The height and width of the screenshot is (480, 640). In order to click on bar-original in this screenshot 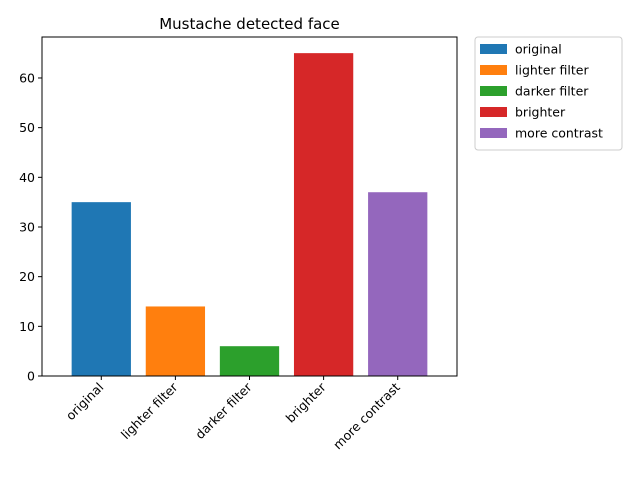, I will do `click(101, 289)`.